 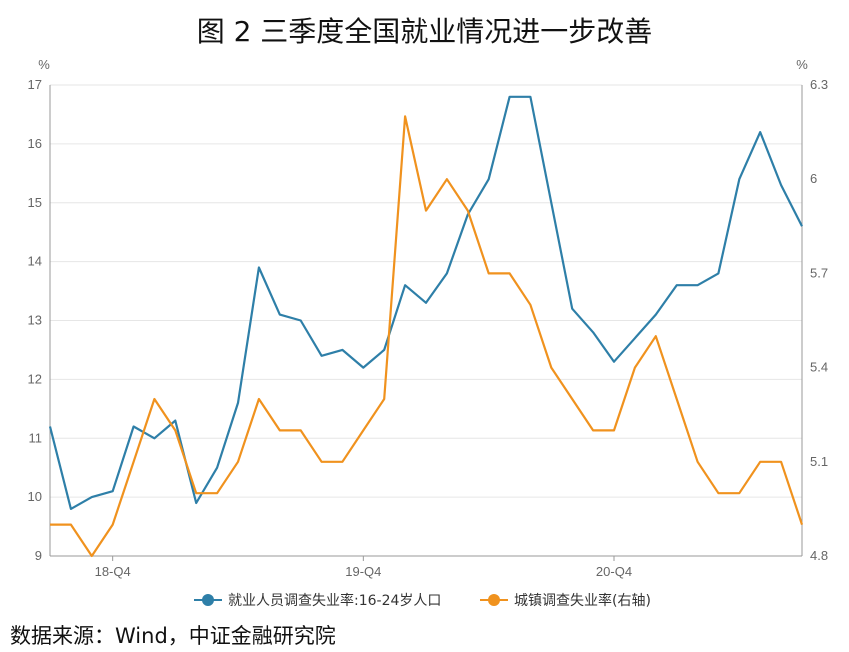 I want to click on x-tick-label: 18-Q4, so click(x=113, y=571).